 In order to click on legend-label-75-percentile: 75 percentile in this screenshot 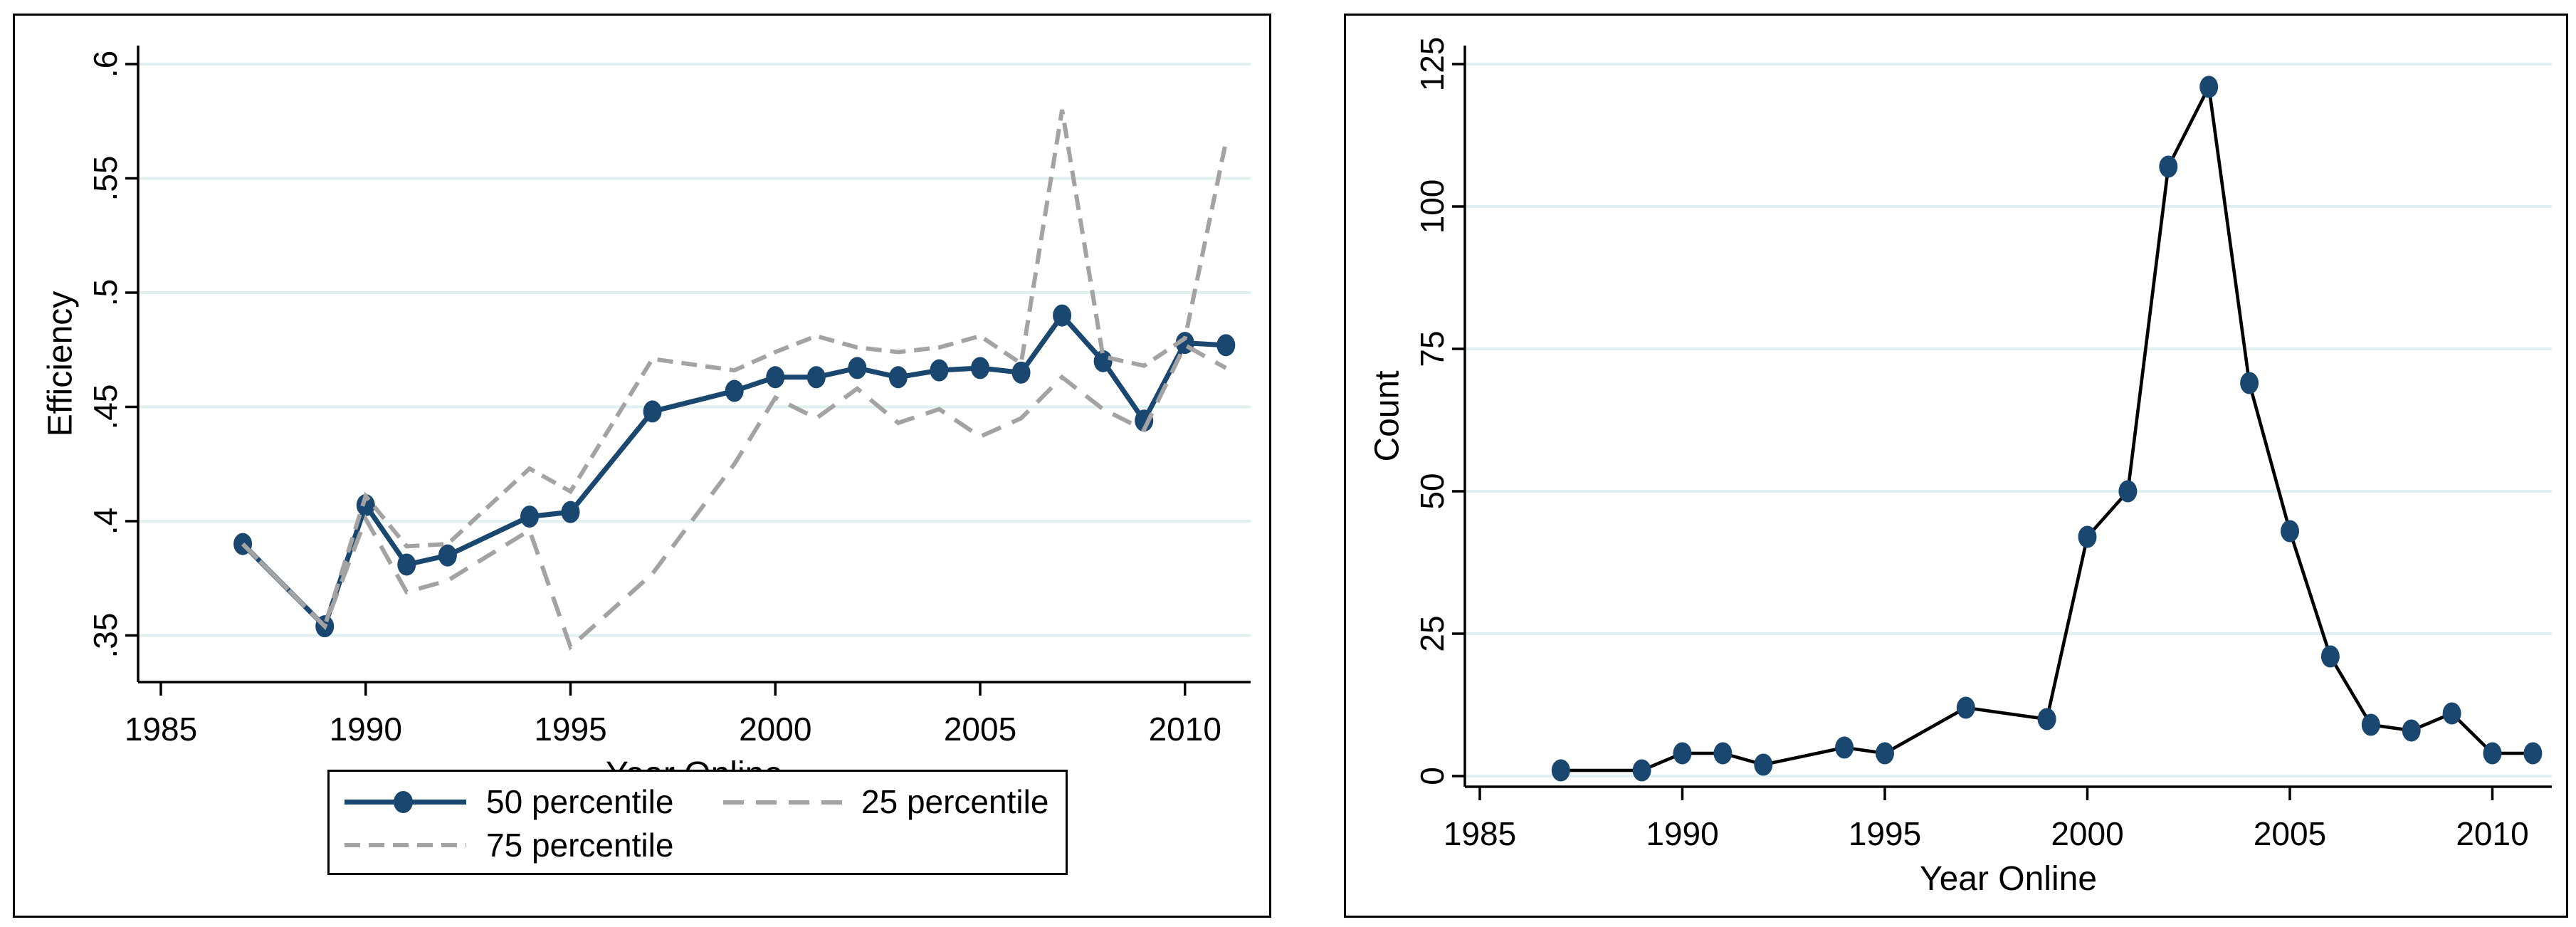, I will do `click(580, 845)`.